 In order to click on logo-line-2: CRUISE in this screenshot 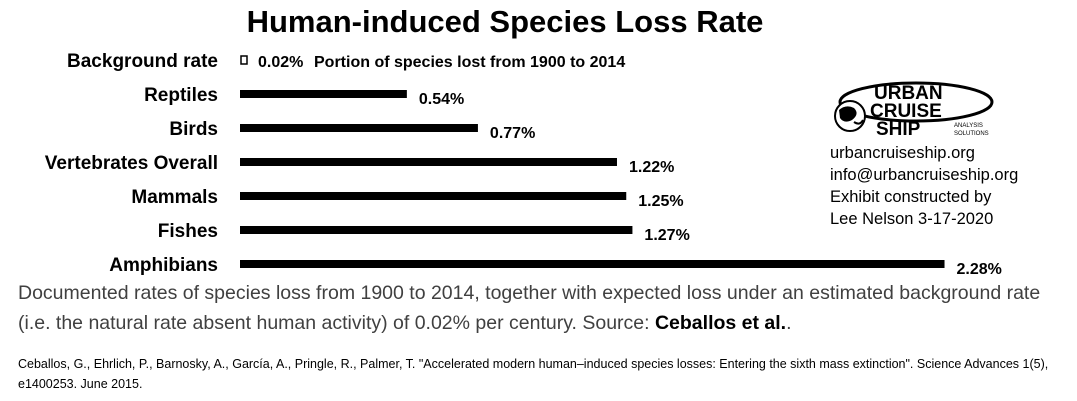, I will do `click(906, 111)`.